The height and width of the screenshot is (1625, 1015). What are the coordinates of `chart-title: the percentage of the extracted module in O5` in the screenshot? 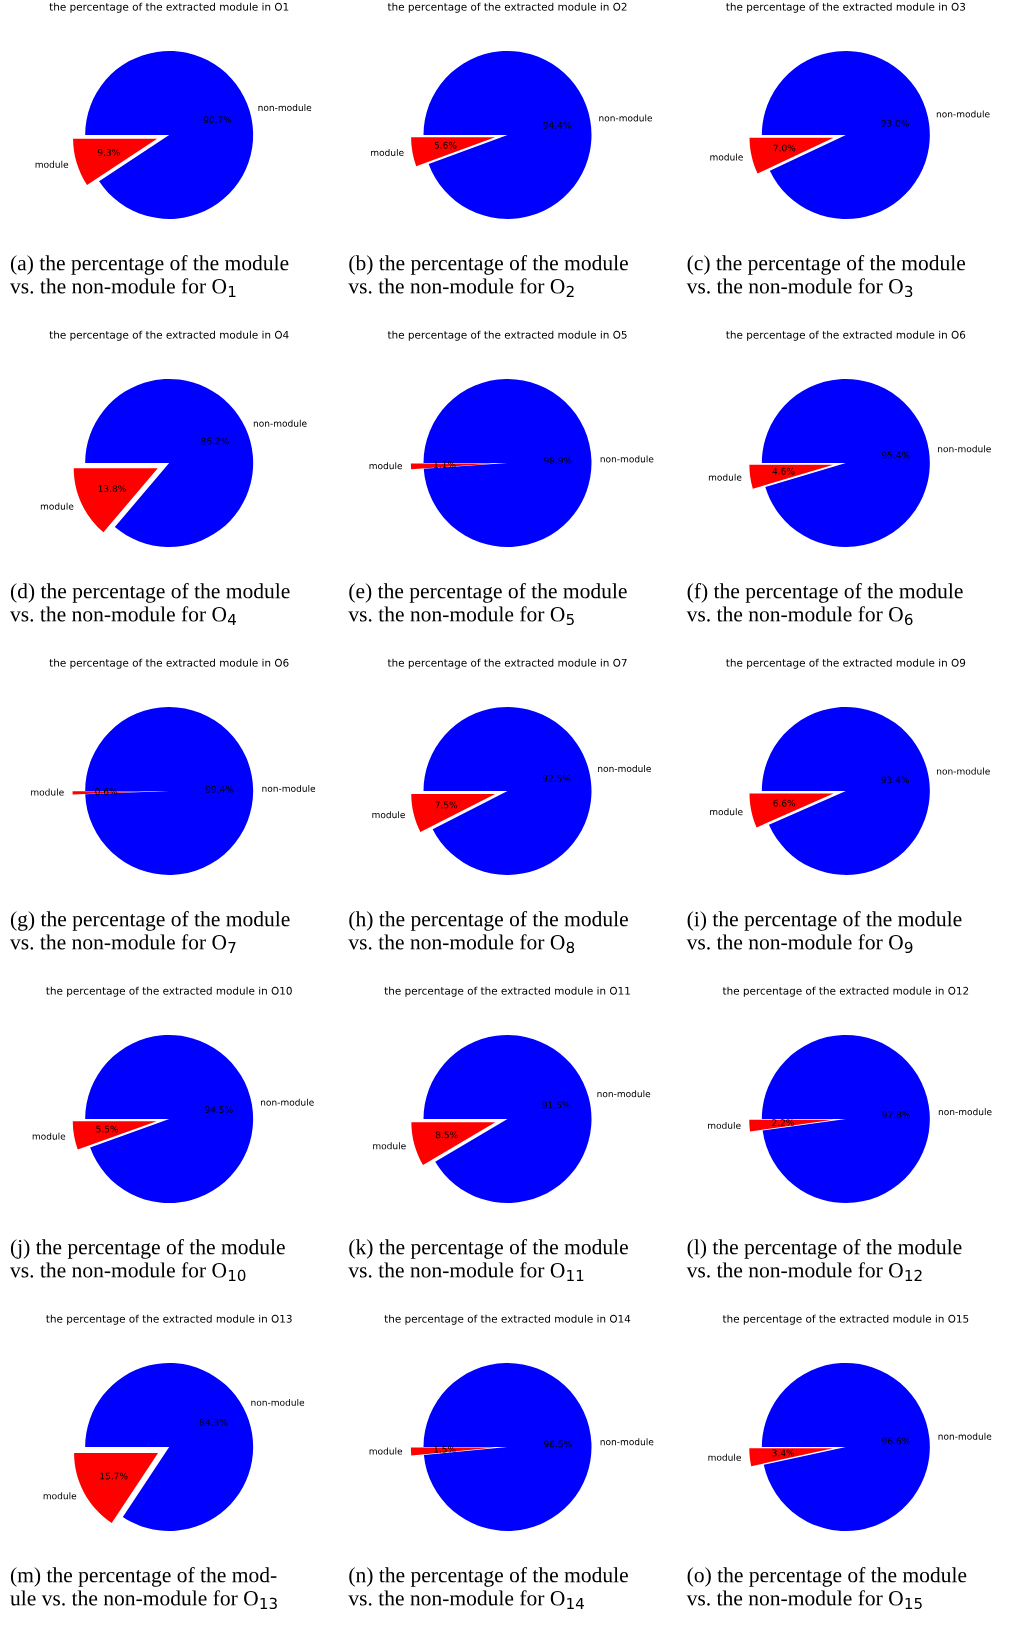 It's located at (507, 335).